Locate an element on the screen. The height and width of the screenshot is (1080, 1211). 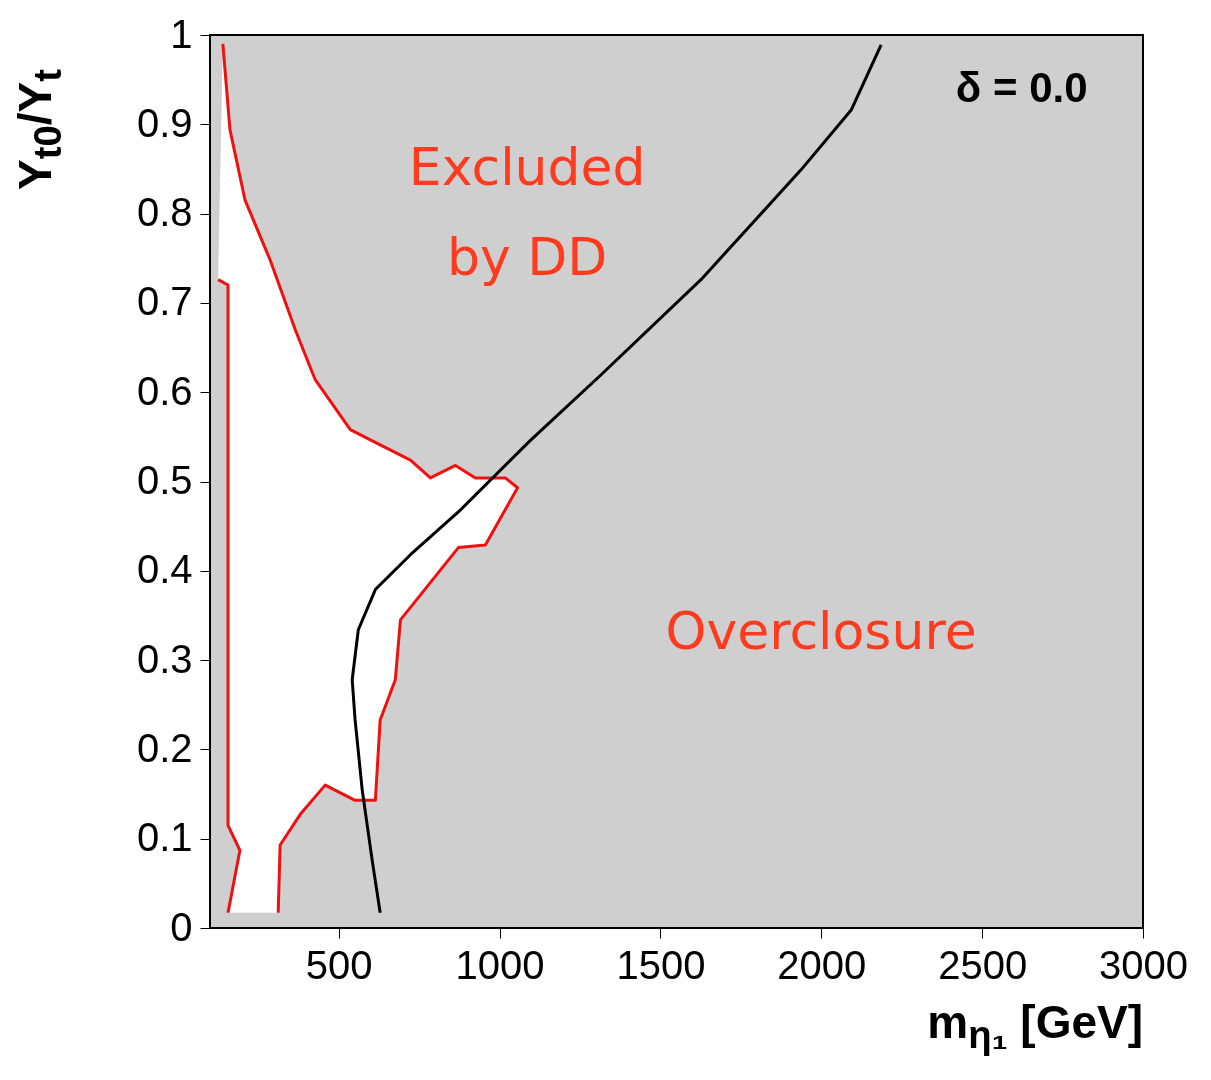
x-tick-label: 500 is located at coordinates (339, 964).